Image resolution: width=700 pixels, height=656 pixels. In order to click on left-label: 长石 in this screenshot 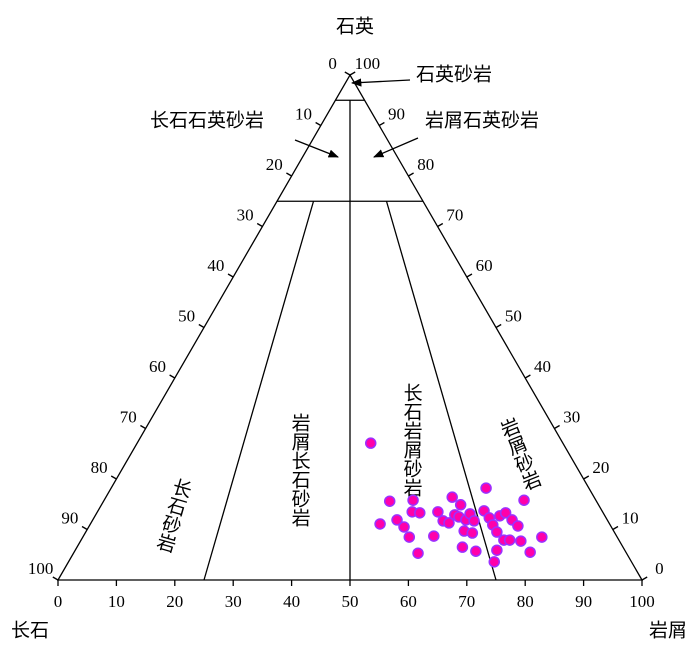, I will do `click(30, 630)`.